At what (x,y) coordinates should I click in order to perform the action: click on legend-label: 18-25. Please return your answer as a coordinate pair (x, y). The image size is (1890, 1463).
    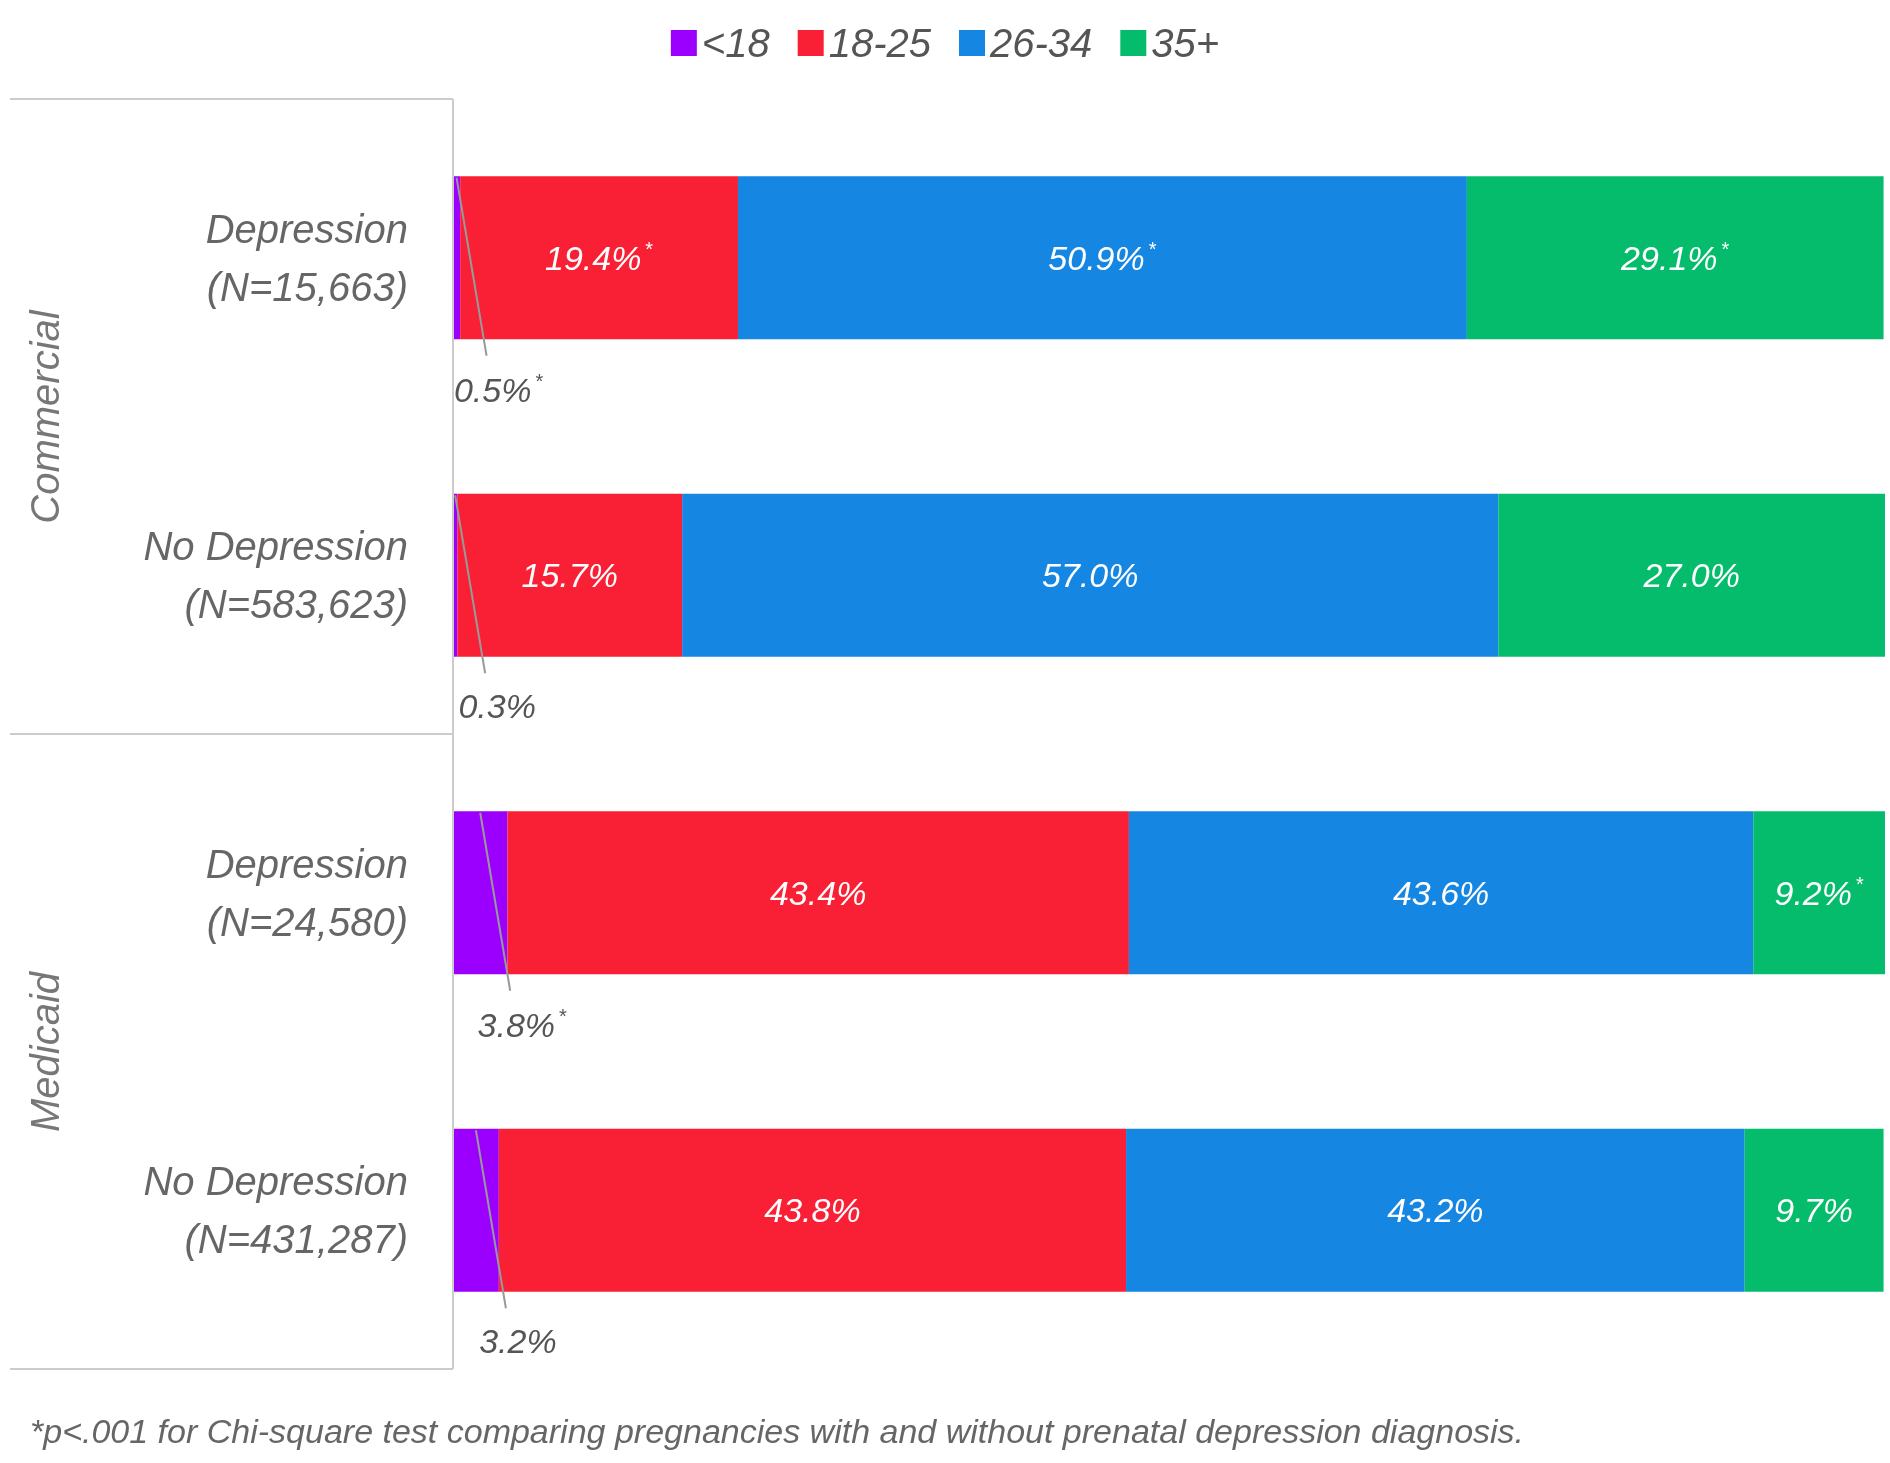
    Looking at the image, I should click on (880, 43).